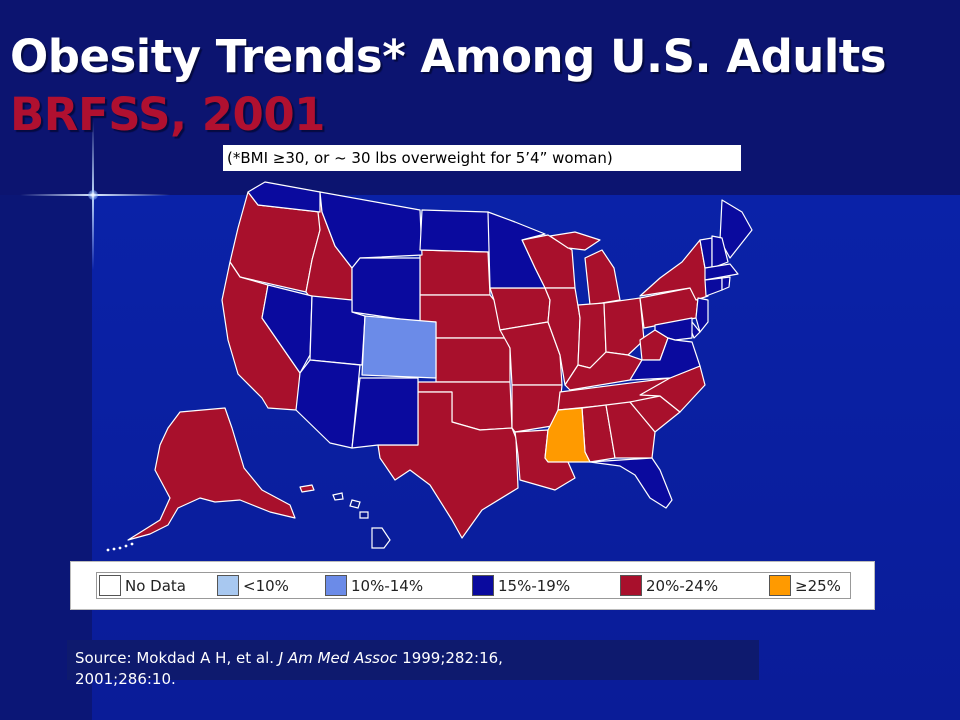 The width and height of the screenshot is (960, 720). What do you see at coordinates (307, 488) in the screenshot?
I see `state-HI` at bounding box center [307, 488].